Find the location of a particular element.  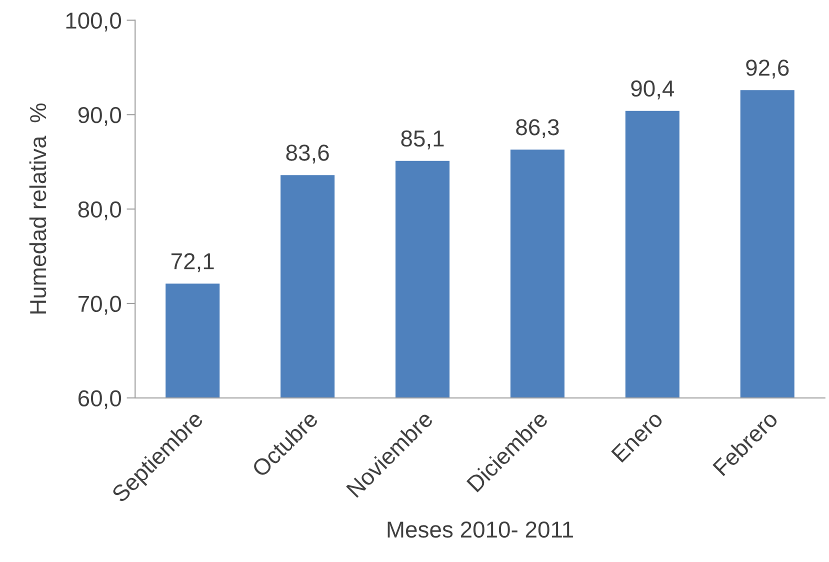

data-label: 72,1 is located at coordinates (192, 262).